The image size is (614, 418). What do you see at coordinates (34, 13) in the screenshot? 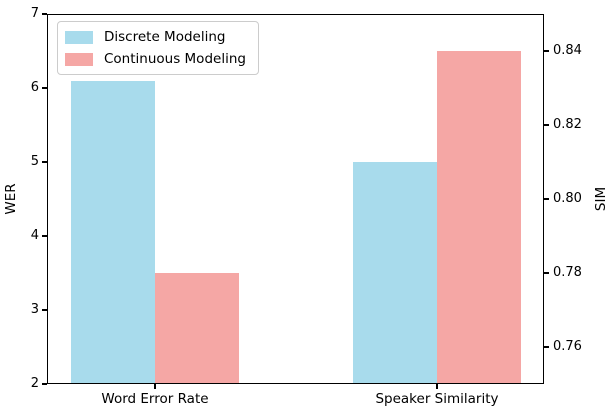
I see `left-tick-label: 7` at bounding box center [34, 13].